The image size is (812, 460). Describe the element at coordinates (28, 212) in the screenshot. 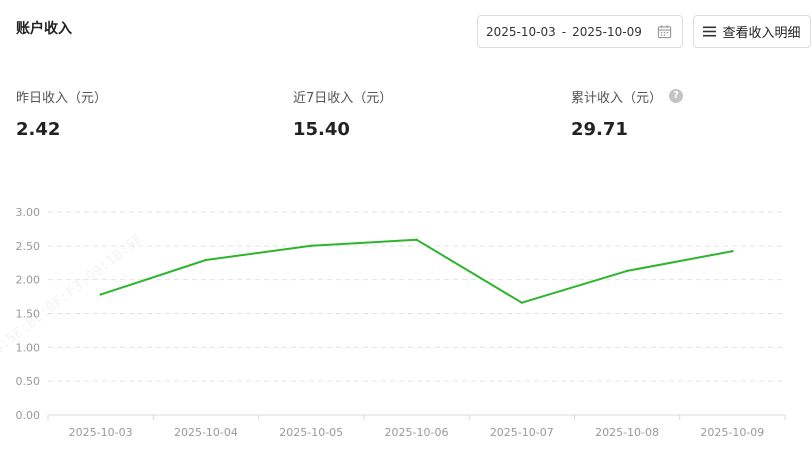

I see `y-tick-label: 3.00` at that location.